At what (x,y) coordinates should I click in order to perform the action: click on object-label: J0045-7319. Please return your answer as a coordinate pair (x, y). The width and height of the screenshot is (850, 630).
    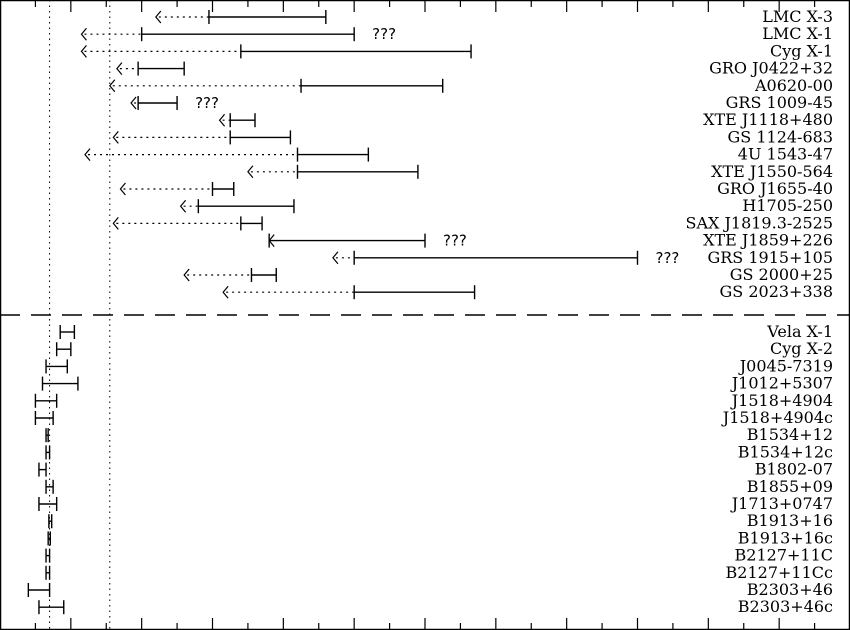
    Looking at the image, I should click on (785, 365).